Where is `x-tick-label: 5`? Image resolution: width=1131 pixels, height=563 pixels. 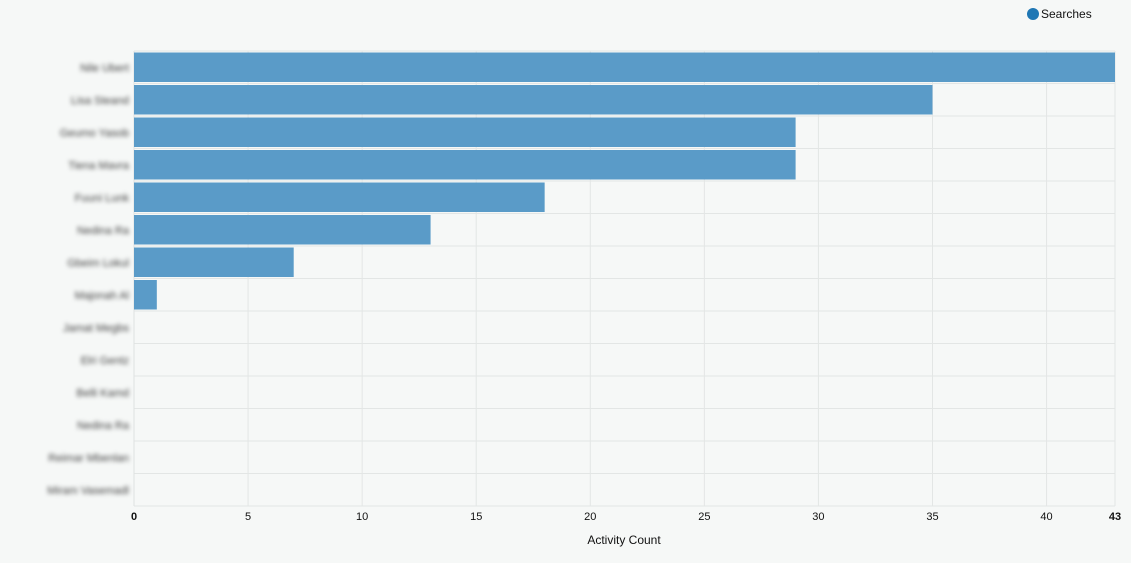 x-tick-label: 5 is located at coordinates (248, 517).